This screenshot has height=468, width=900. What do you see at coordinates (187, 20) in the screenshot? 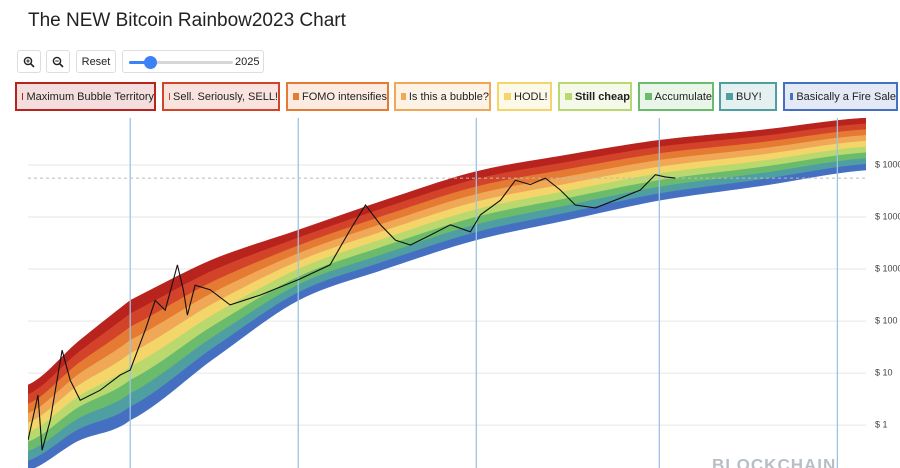
I see `page-title: The NEW Bitcoin Rainbow2023 Chart` at bounding box center [187, 20].